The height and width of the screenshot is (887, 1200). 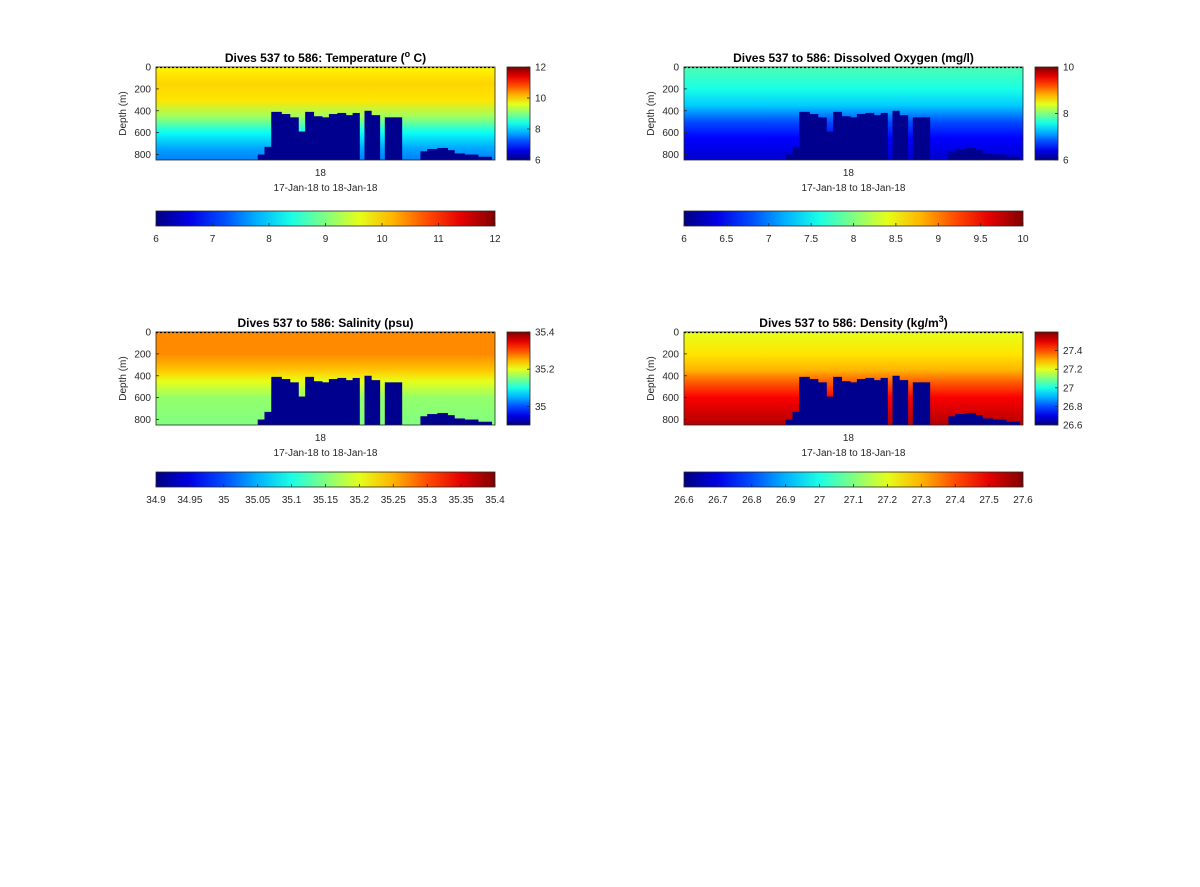 I want to click on bottom-colorbar-tick-label: 26.6, so click(x=684, y=500).